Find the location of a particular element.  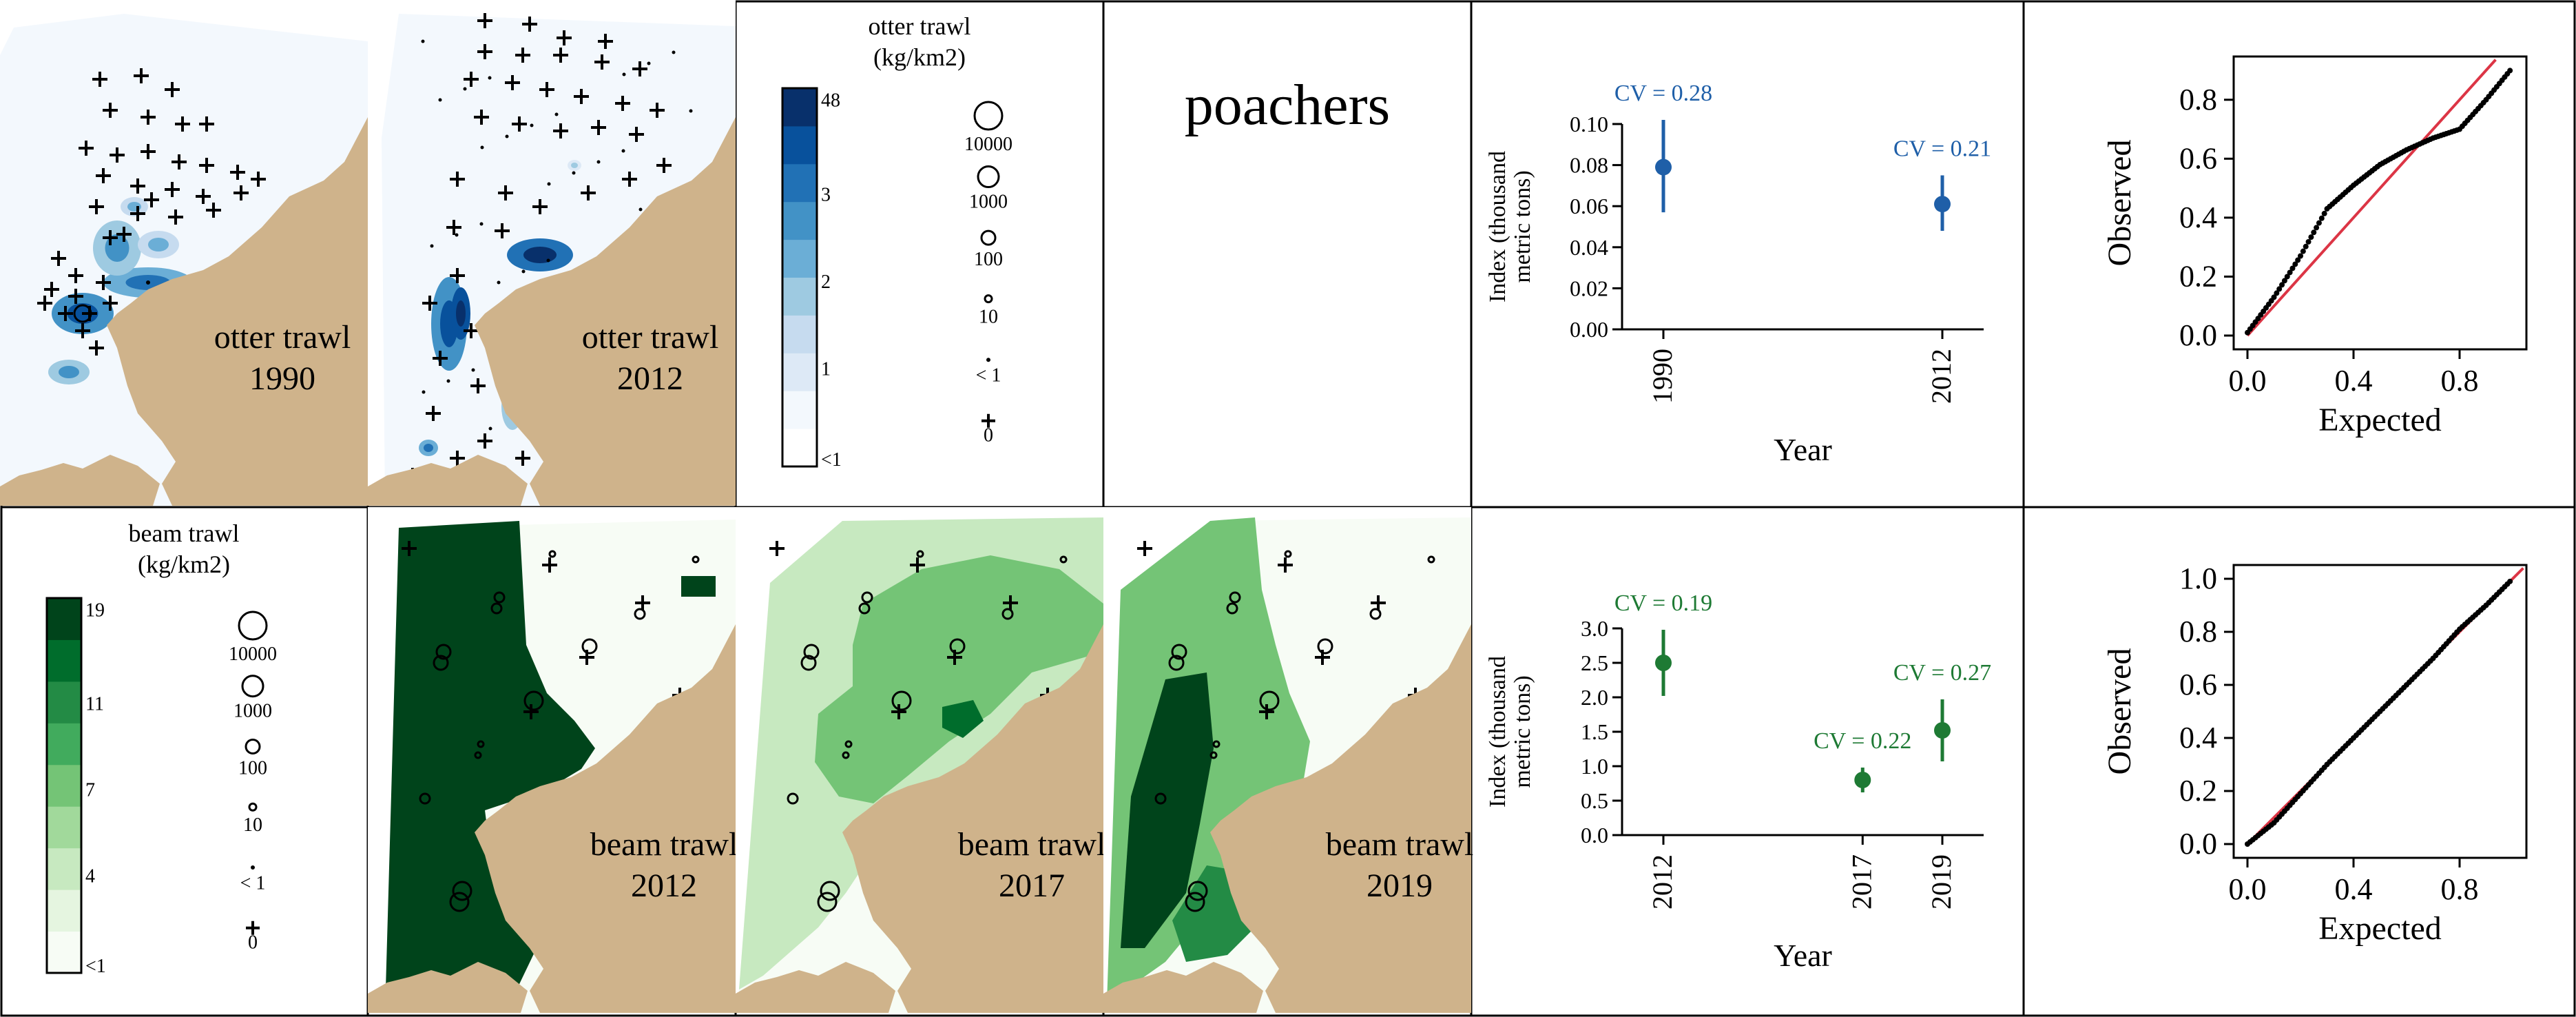

x-tick-label: 0.4 is located at coordinates (2354, 889).